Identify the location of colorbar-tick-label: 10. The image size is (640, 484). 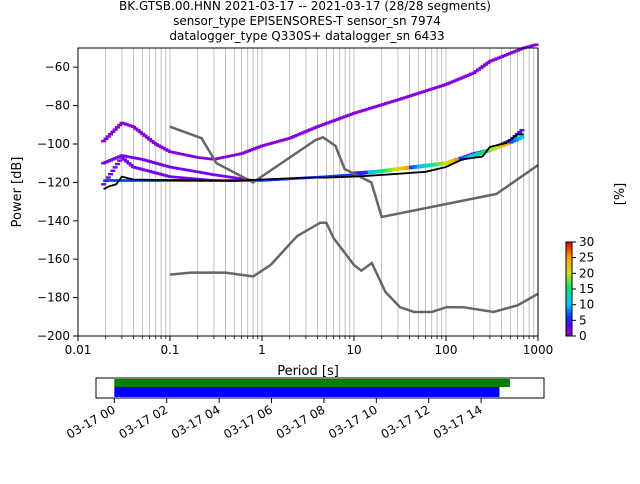
(586, 305).